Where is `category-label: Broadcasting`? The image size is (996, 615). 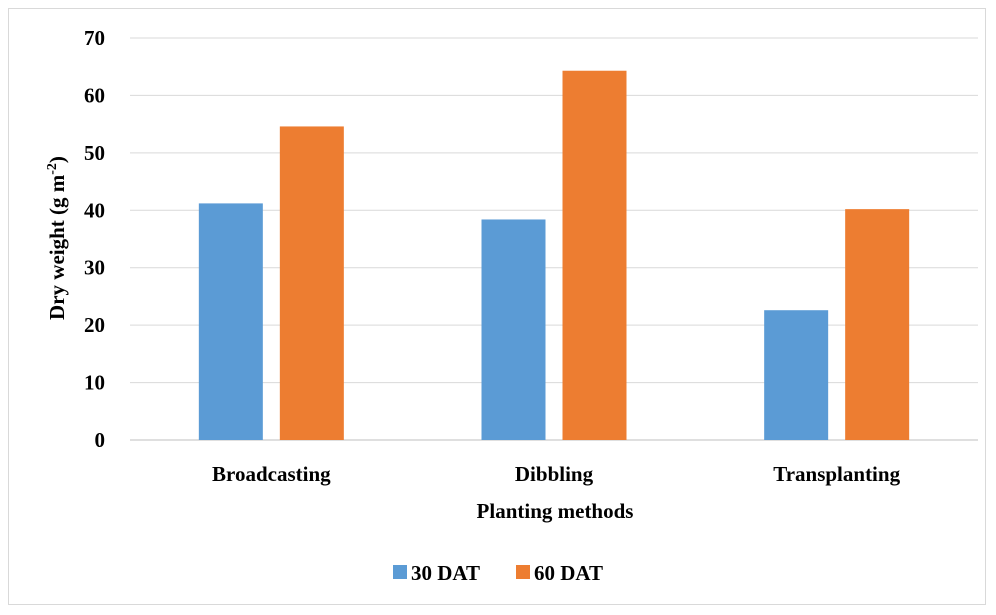
category-label: Broadcasting is located at coordinates (271, 474).